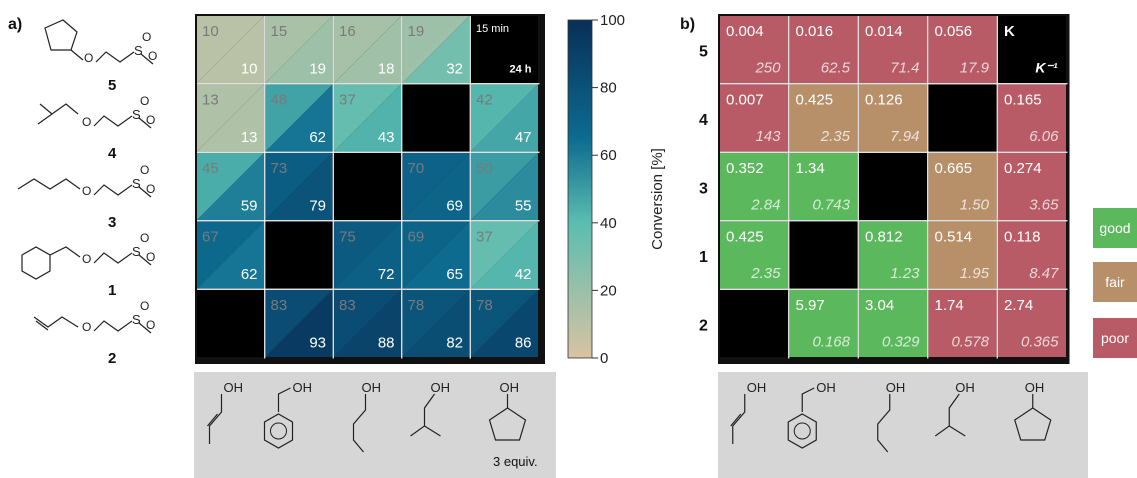  I want to click on compound-number: 5, so click(112, 85).